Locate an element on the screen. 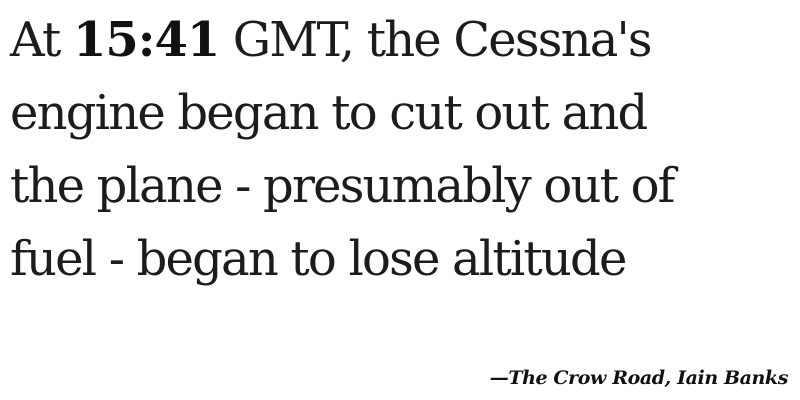 Image resolution: width=800 pixels, height=400 pixels. quote-line-3: the plane - presumably out of is located at coordinates (342, 186).